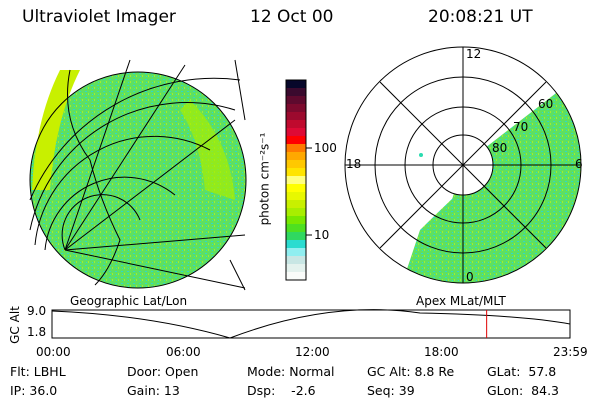  What do you see at coordinates (34, 390) in the screenshot?
I see `ip-status: IP: 36.0` at bounding box center [34, 390].